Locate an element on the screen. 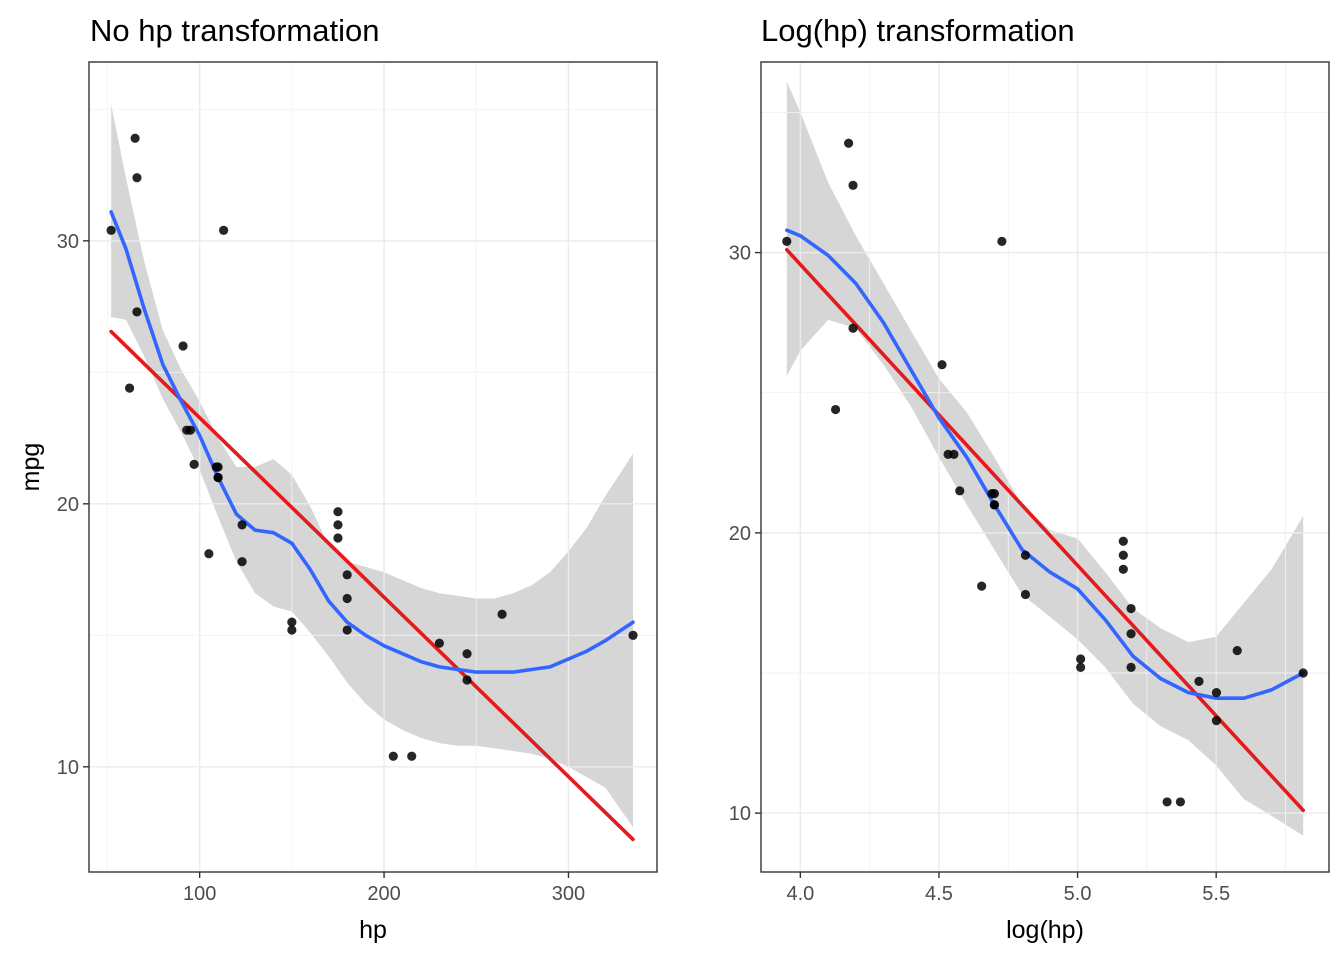 The width and height of the screenshot is (1344, 960). panel-1-x-tick-label: 100 is located at coordinates (199, 894).